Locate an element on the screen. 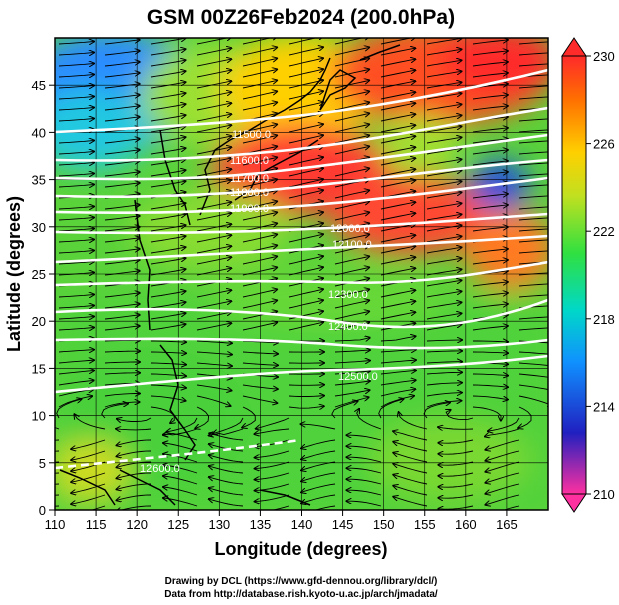 Image resolution: width=619 pixels, height=605 pixels. x-tick-label: 150 is located at coordinates (384, 524).